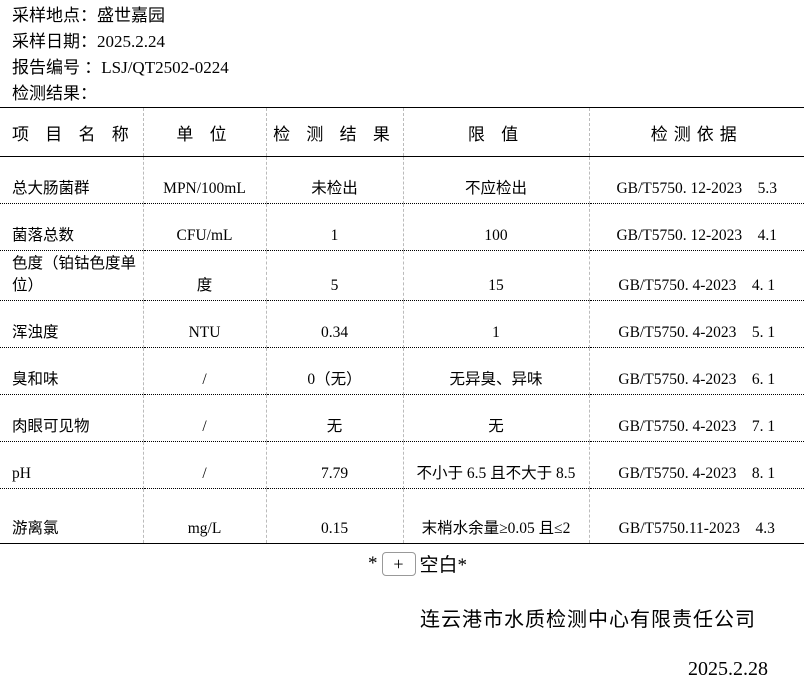 This screenshot has height=693, width=807. Describe the element at coordinates (334, 227) in the screenshot. I see `result-cell: 1` at that location.